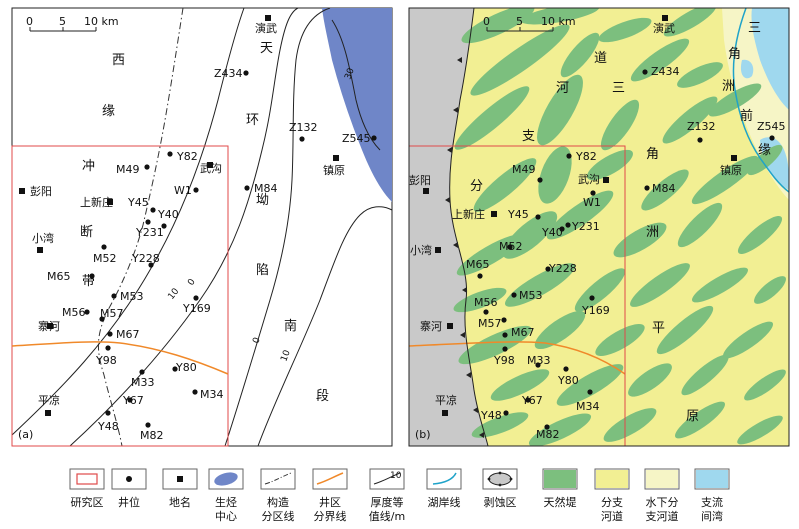 This screenshot has width=799, height=529. I want to click on well-label: Y169, so click(595, 310).